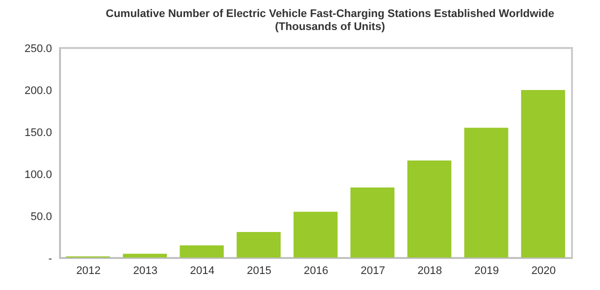 Image resolution: width=600 pixels, height=290 pixels. What do you see at coordinates (330, 27) in the screenshot?
I see `chart-subtitle: (Thousands of Units)` at bounding box center [330, 27].